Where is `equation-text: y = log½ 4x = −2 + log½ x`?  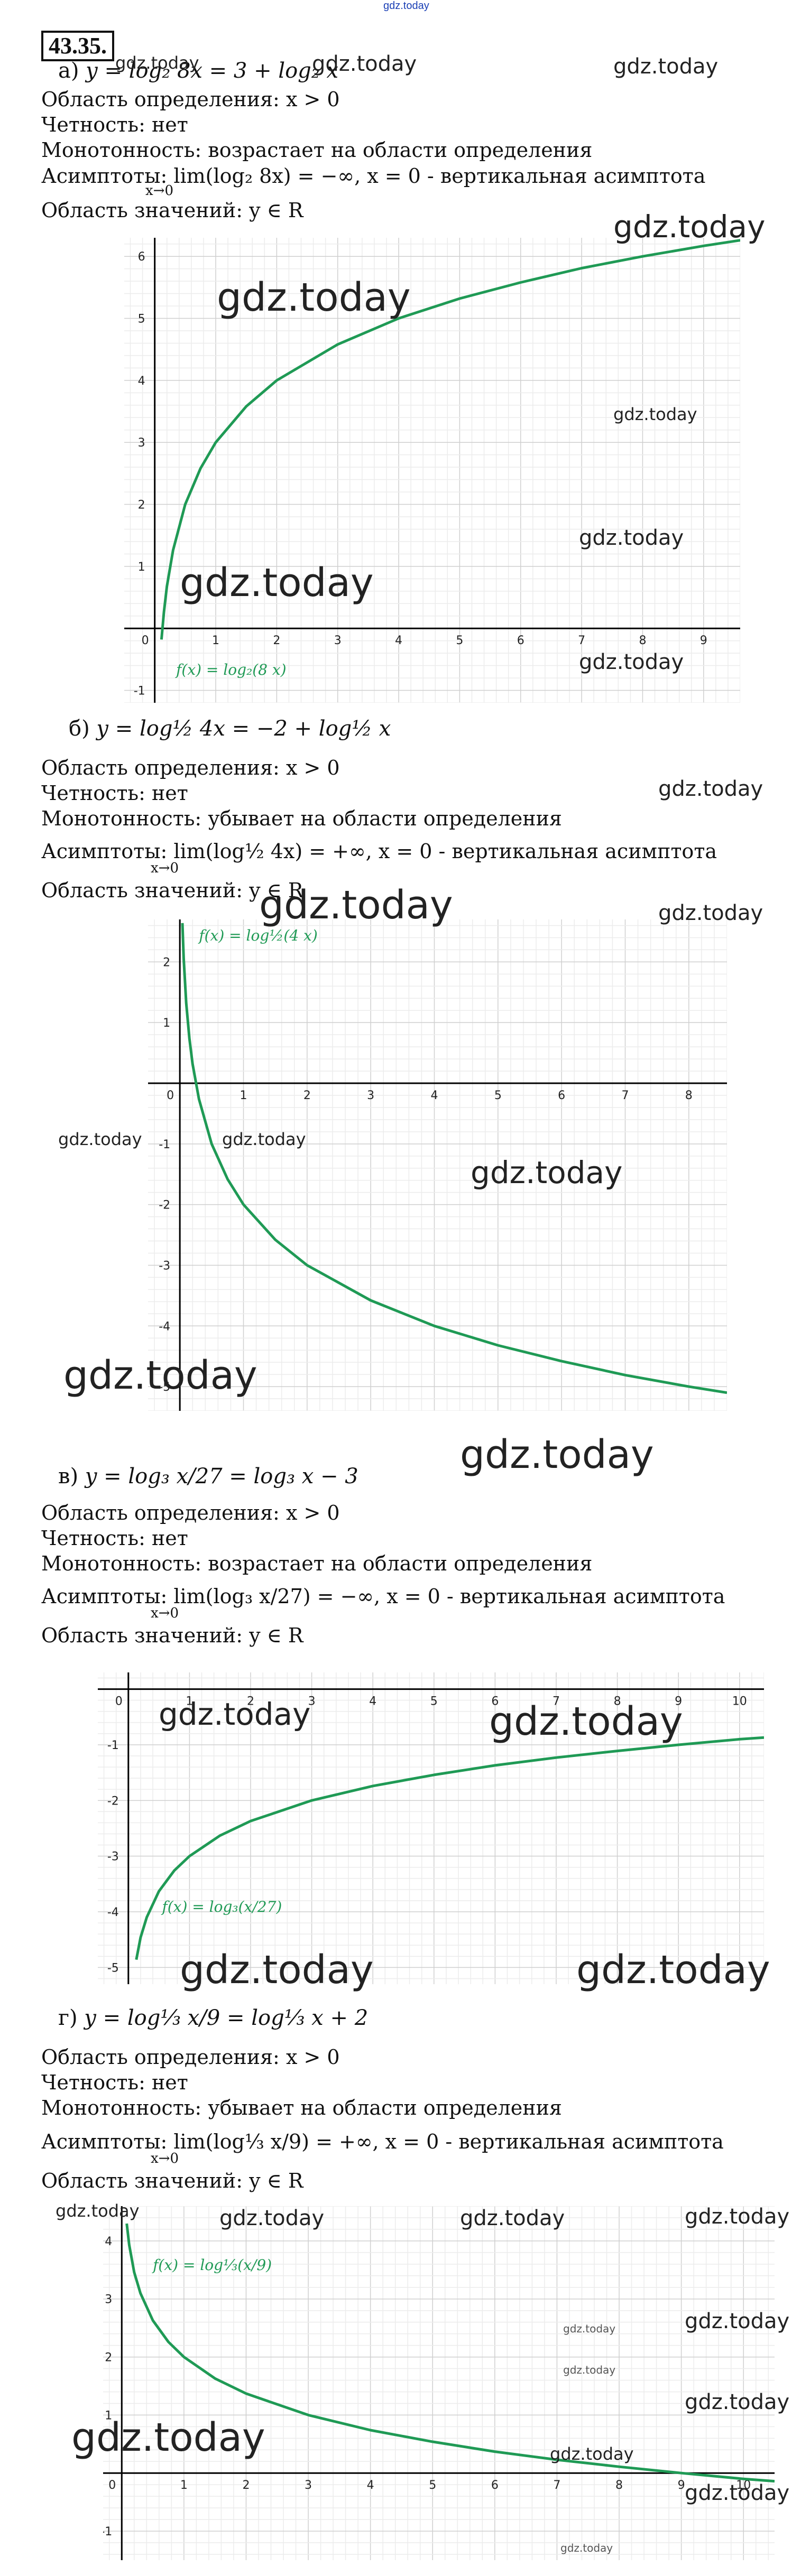
equation-text: y = log½ 4x = −2 + log½ x is located at coordinates (243, 729).